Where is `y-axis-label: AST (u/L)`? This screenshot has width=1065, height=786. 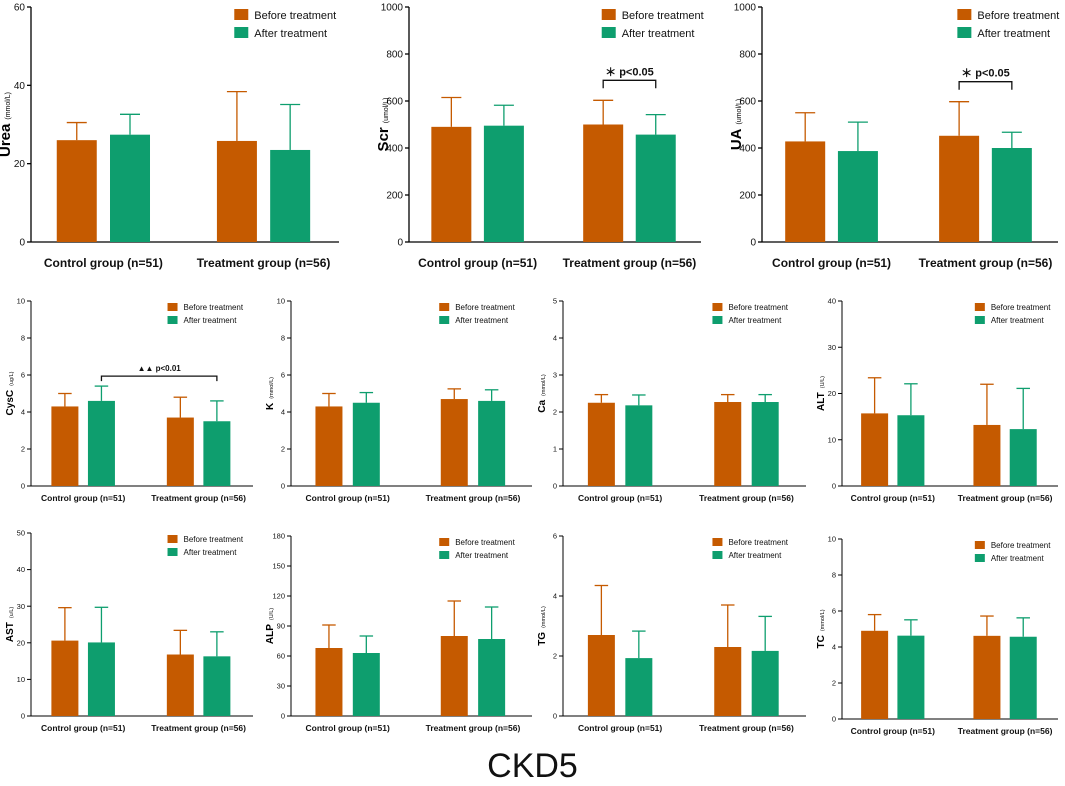
y-axis-label: AST (u/L) is located at coordinates (10, 624).